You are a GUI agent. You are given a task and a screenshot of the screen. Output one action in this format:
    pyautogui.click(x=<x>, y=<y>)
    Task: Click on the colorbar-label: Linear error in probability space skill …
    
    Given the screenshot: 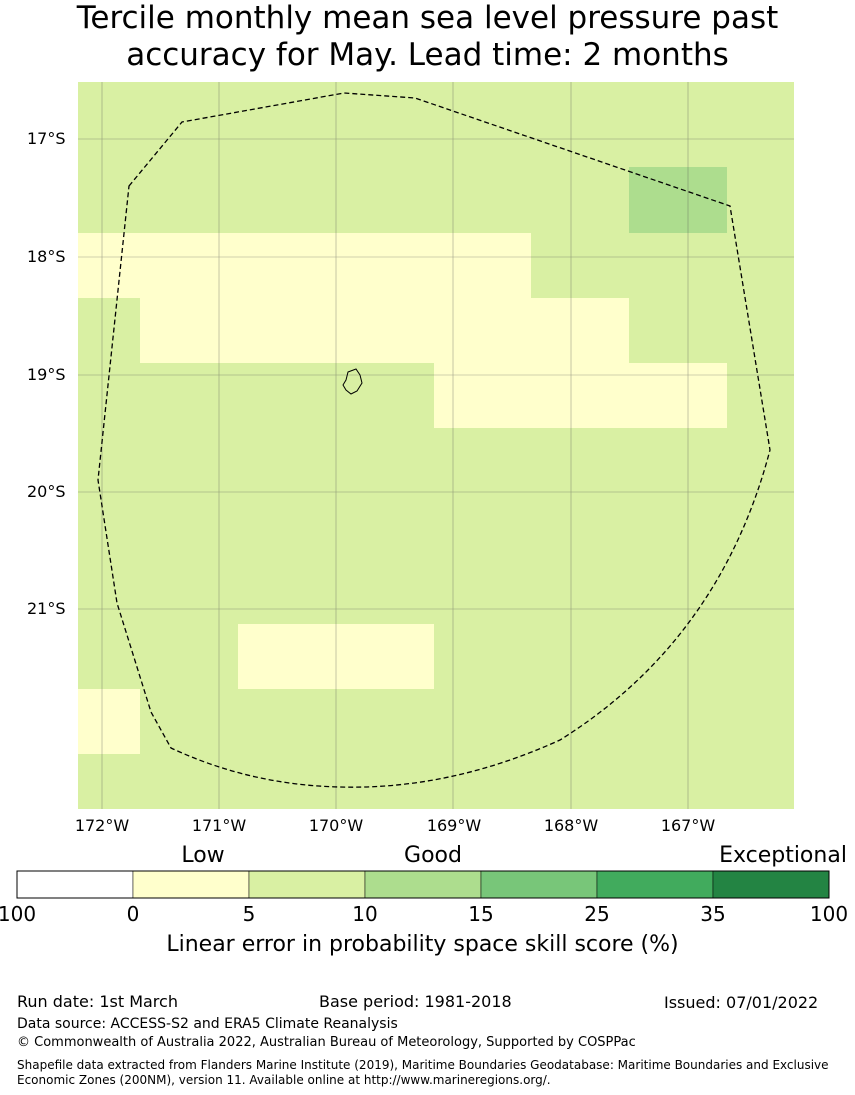 What is the action you would take?
    pyautogui.click(x=422, y=944)
    